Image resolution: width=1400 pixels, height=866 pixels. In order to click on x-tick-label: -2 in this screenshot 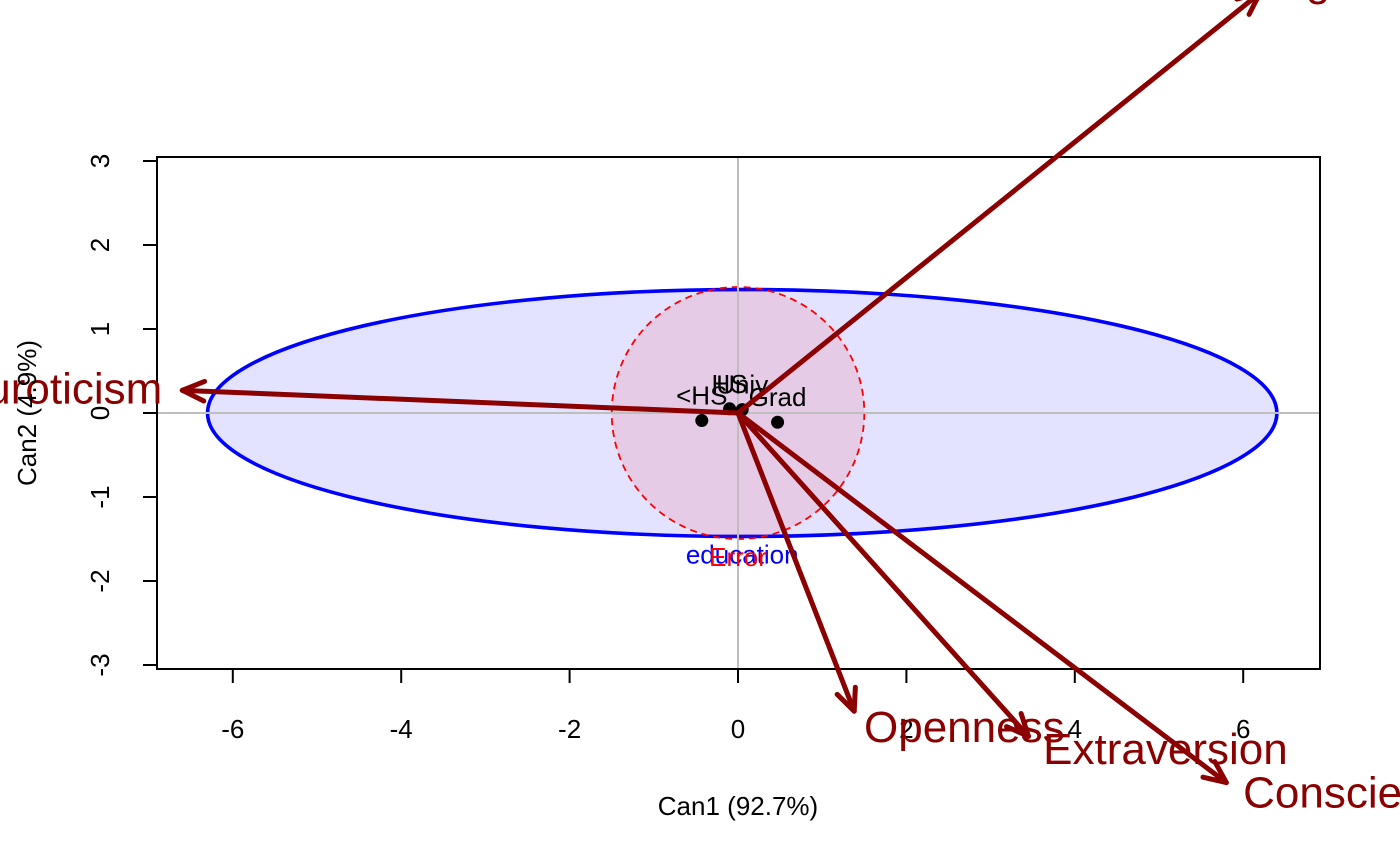, I will do `click(569, 729)`.